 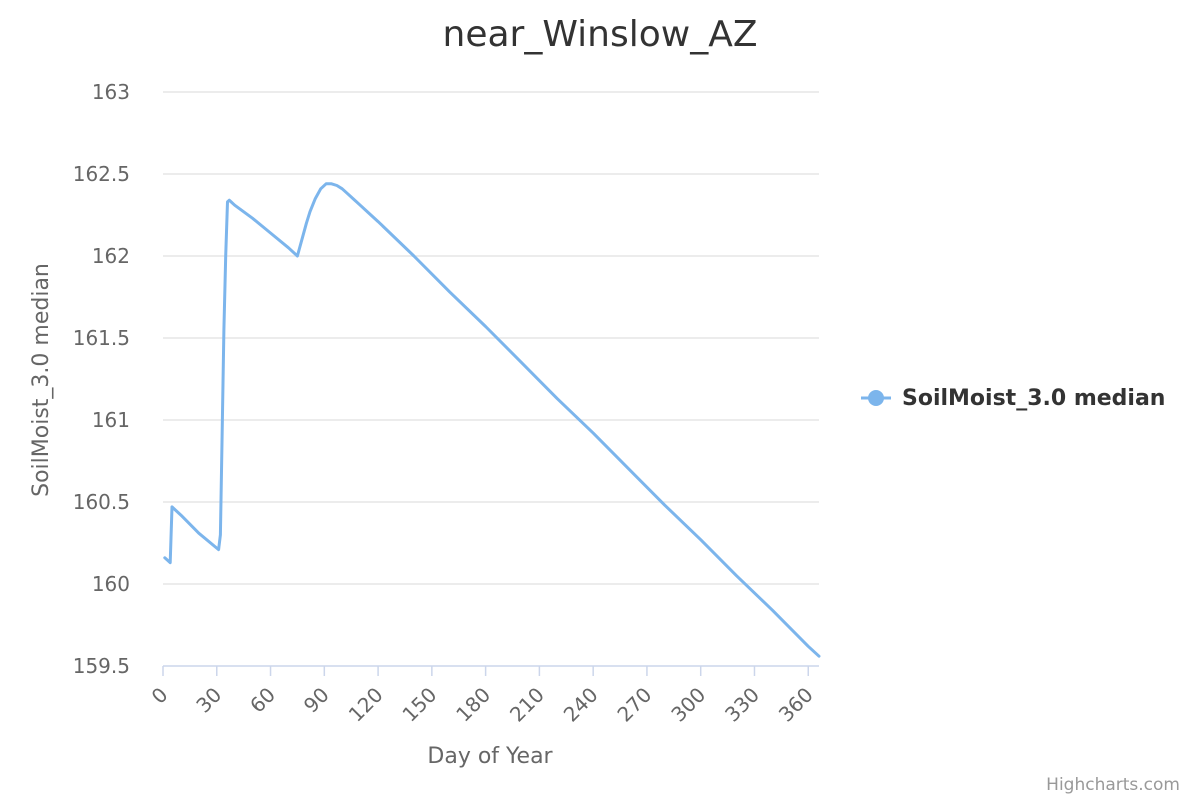 I want to click on x-axis-title: Day of Year, so click(x=490, y=756).